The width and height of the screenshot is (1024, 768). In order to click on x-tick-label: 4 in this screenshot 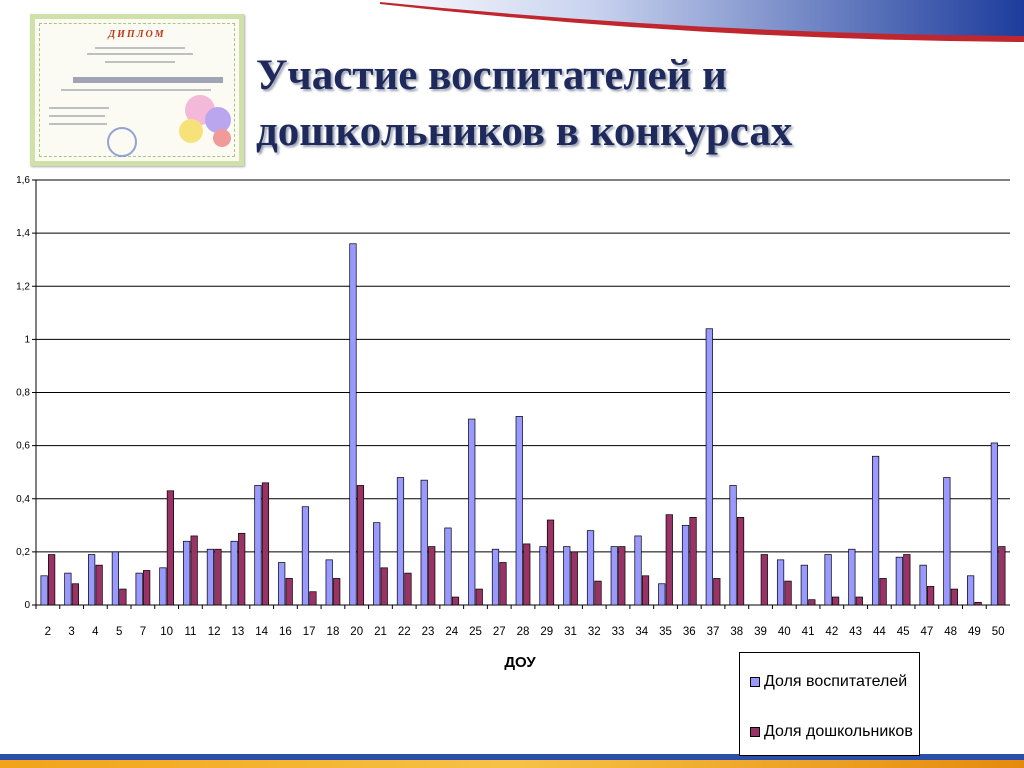, I will do `click(95, 632)`.